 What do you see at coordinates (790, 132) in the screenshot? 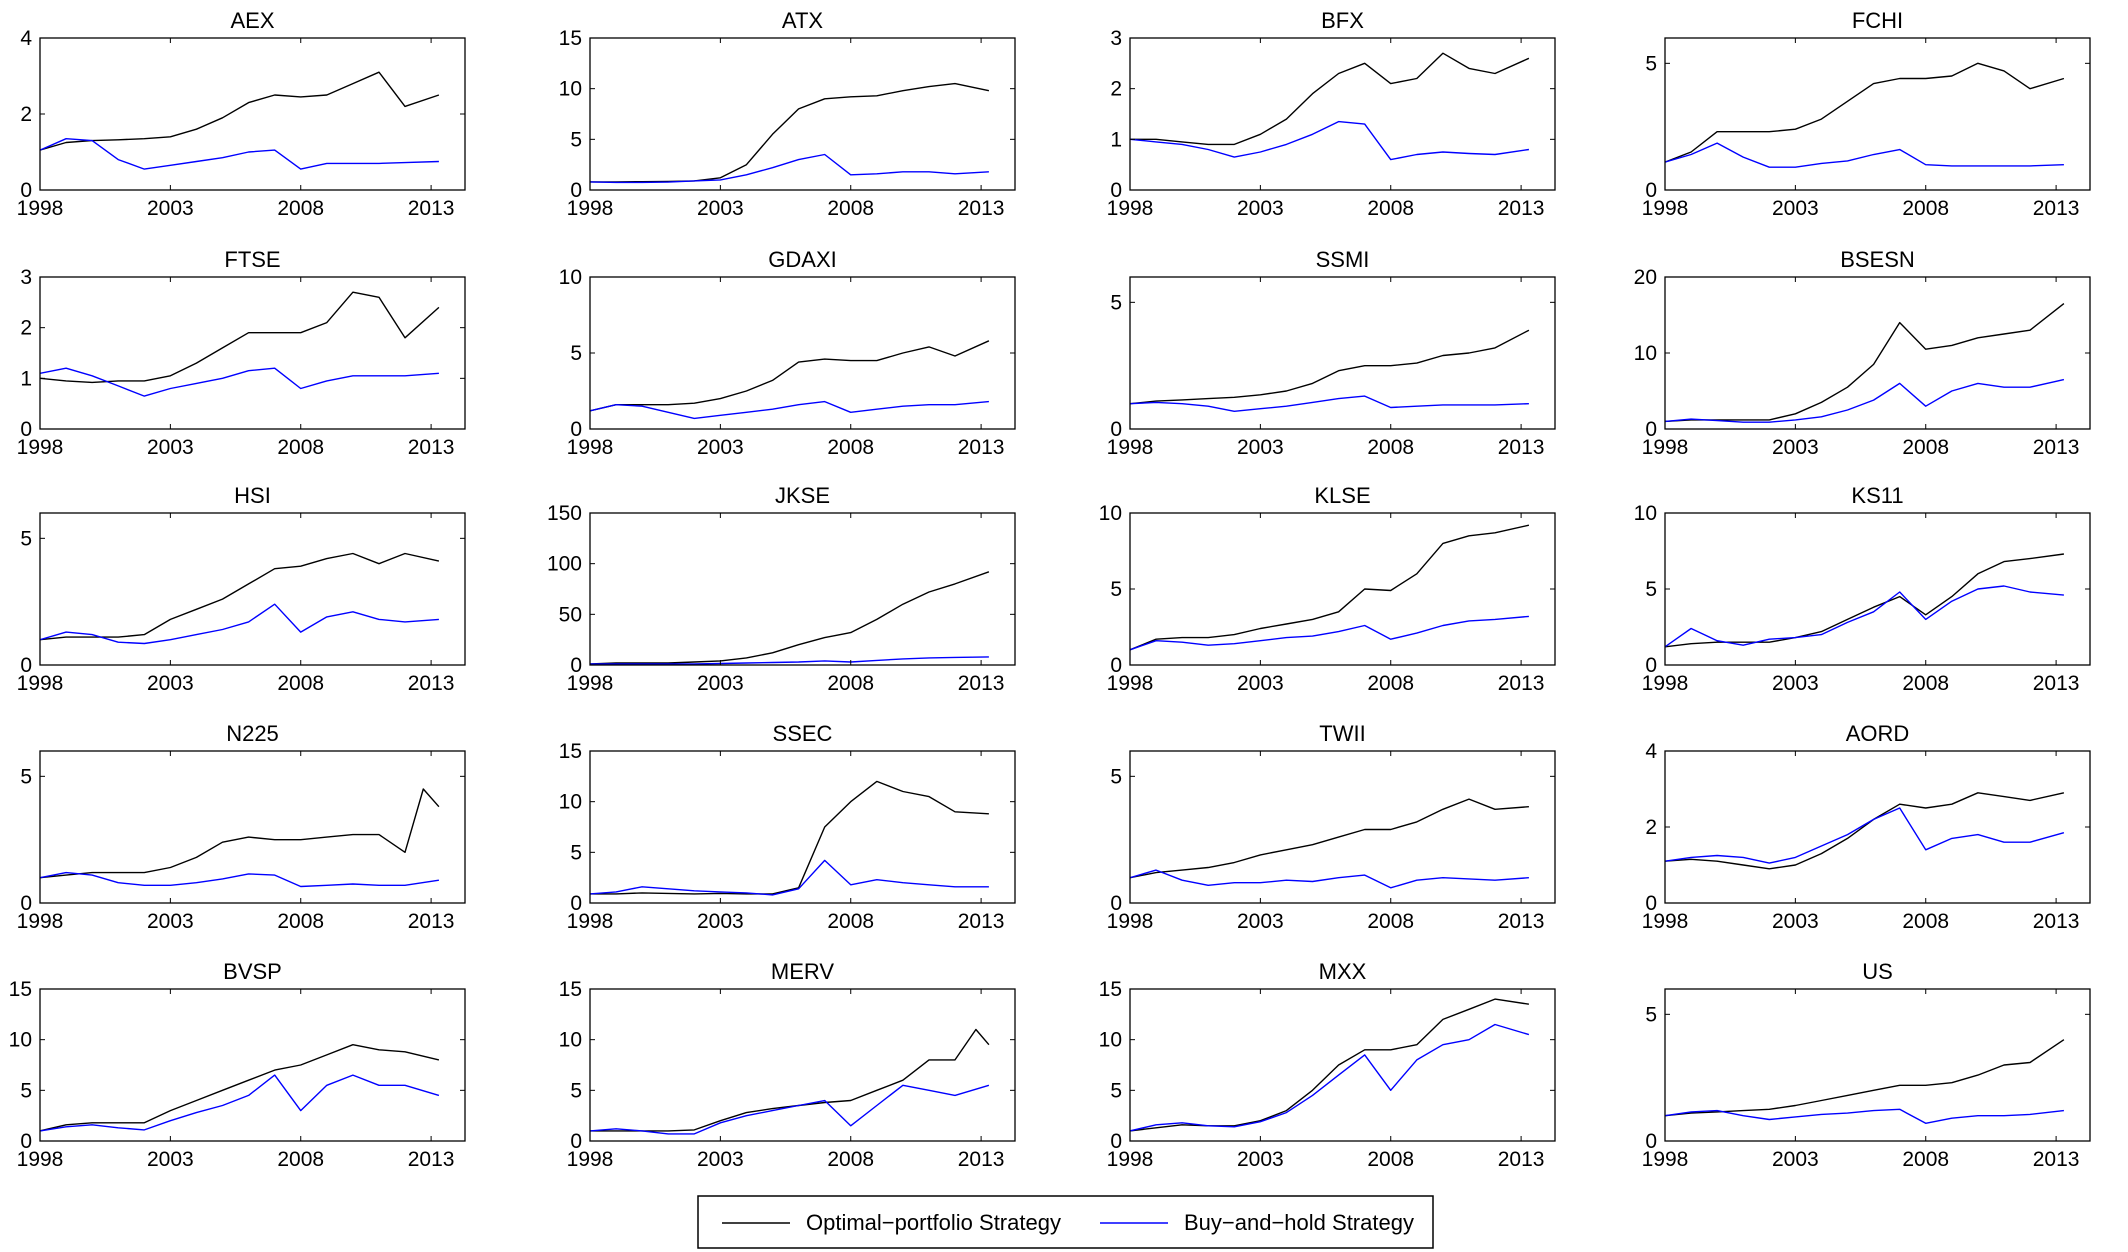
I see `series-line-atx-optimal` at bounding box center [790, 132].